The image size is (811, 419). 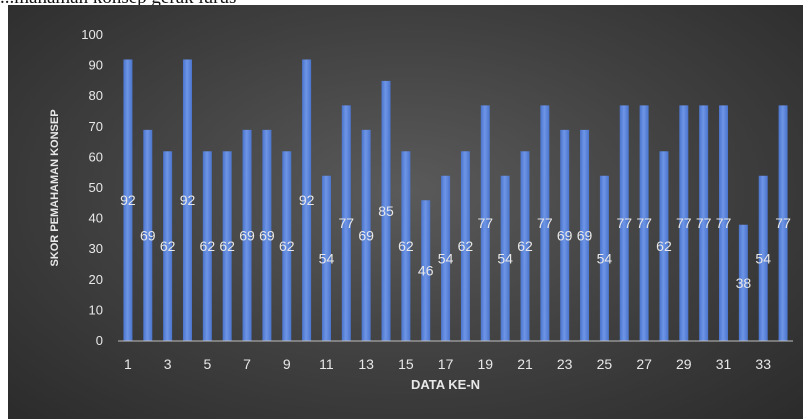 What do you see at coordinates (247, 364) in the screenshot?
I see `x-tick-label: 7` at bounding box center [247, 364].